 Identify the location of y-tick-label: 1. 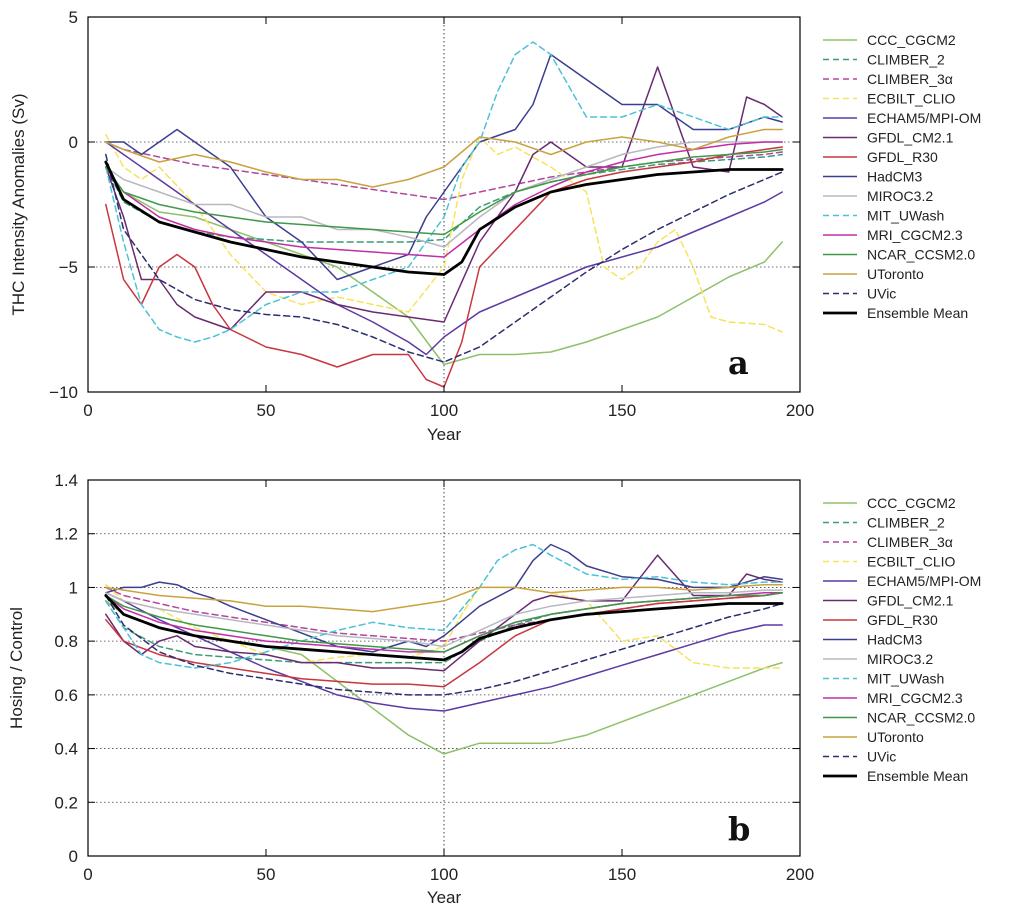
(73, 587).